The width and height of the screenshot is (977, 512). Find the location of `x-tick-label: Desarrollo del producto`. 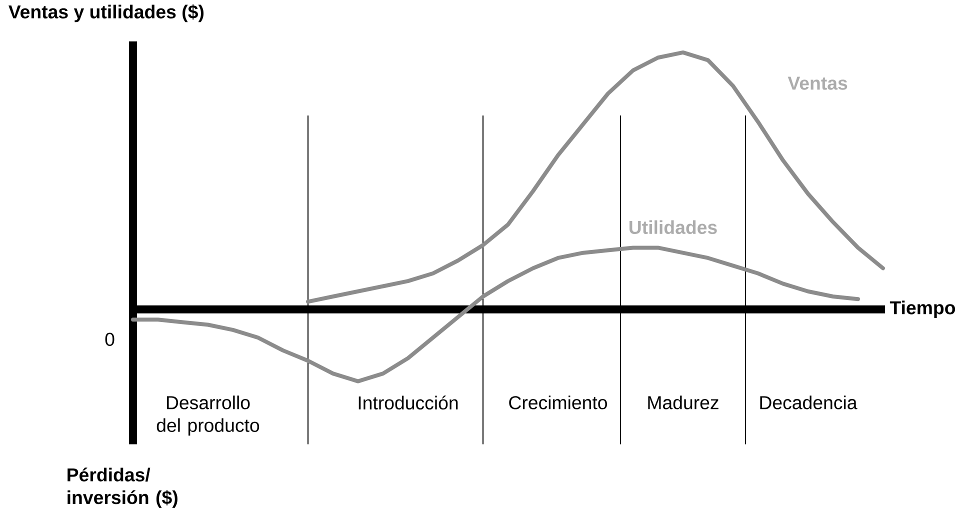

x-tick-label: Desarrollo del producto is located at coordinates (208, 415).